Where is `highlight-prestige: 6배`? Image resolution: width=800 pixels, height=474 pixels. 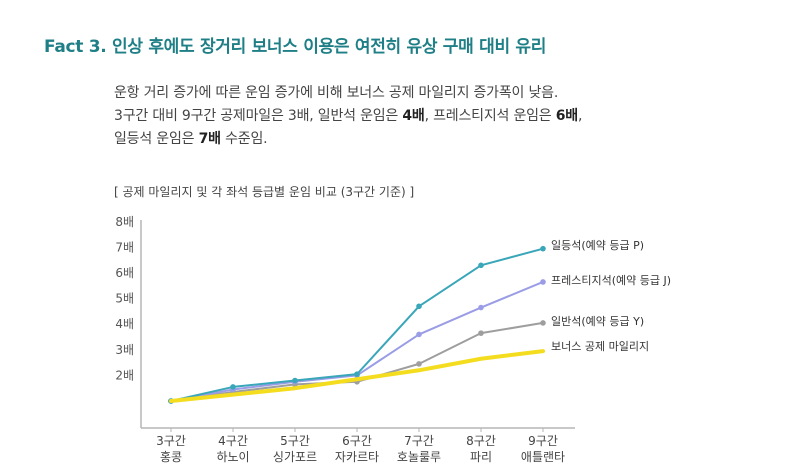
highlight-prestige: 6배 is located at coordinates (566, 116).